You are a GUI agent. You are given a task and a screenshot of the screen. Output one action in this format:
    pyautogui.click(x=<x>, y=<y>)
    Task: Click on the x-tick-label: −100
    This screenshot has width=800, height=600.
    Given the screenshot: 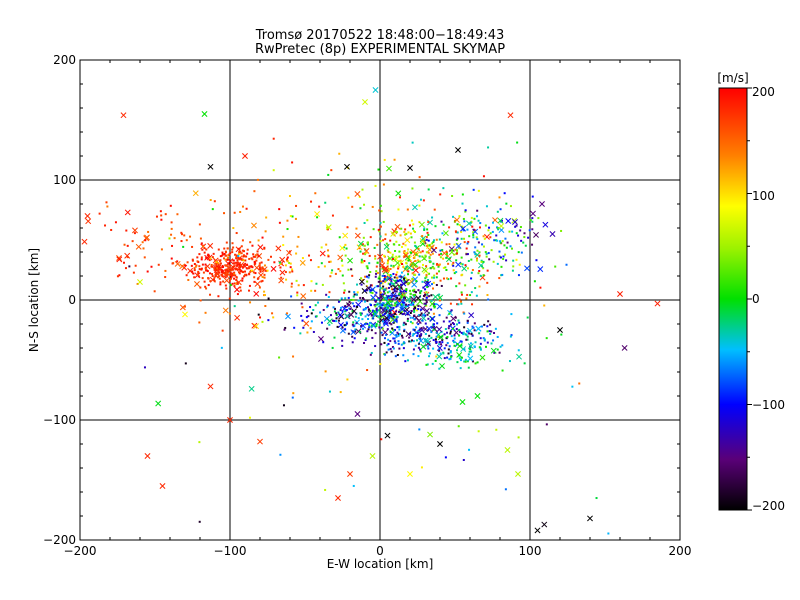 What is the action you would take?
    pyautogui.click(x=230, y=551)
    